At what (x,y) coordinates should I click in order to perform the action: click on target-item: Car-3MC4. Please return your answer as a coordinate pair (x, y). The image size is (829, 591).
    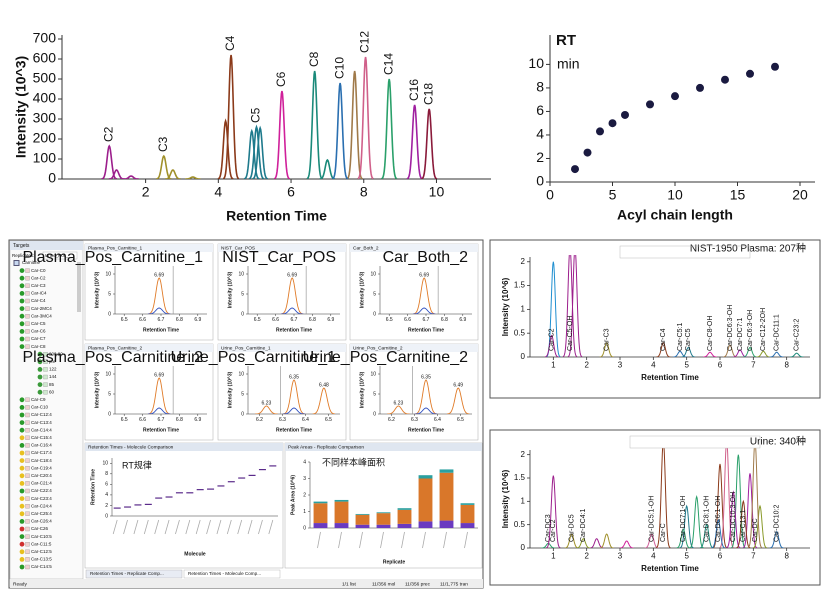
    Looking at the image, I should click on (41, 315).